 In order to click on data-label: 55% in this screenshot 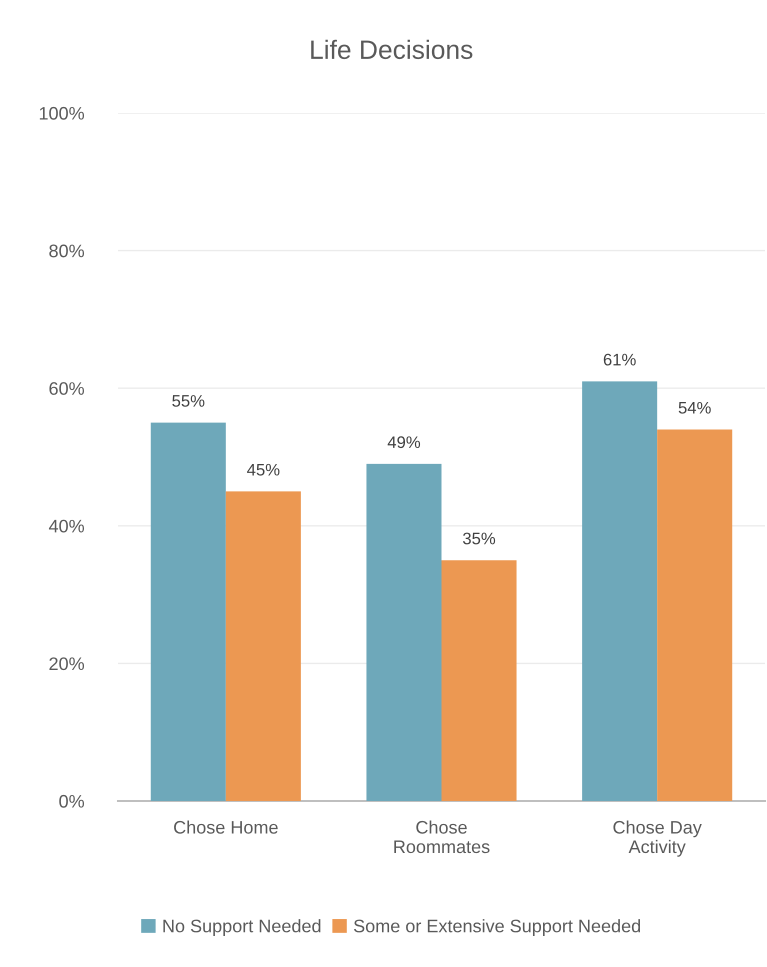, I will do `click(188, 401)`.